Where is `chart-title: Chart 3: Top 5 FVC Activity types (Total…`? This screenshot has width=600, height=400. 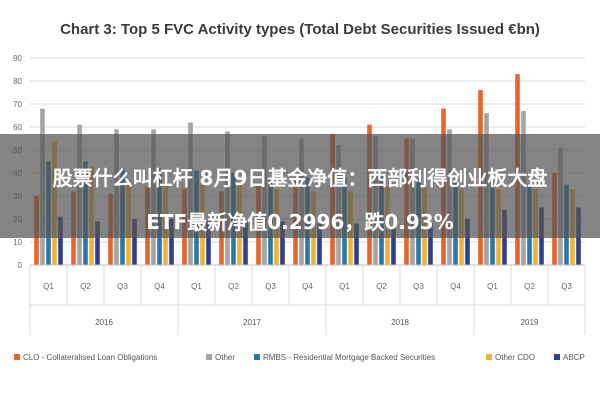 chart-title: Chart 3: Top 5 FVC Activity types (Total… is located at coordinates (300, 29).